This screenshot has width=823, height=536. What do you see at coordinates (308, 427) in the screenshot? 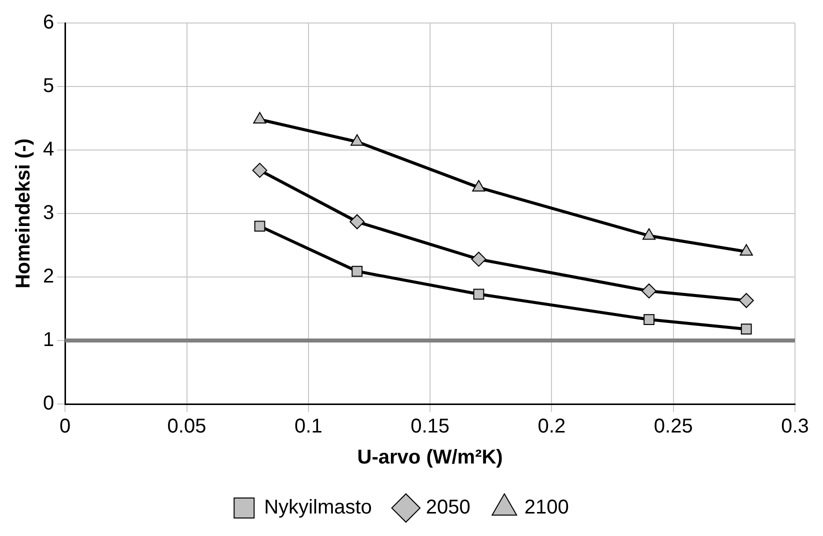
I see `x-tick-label: 0.1` at bounding box center [308, 427].